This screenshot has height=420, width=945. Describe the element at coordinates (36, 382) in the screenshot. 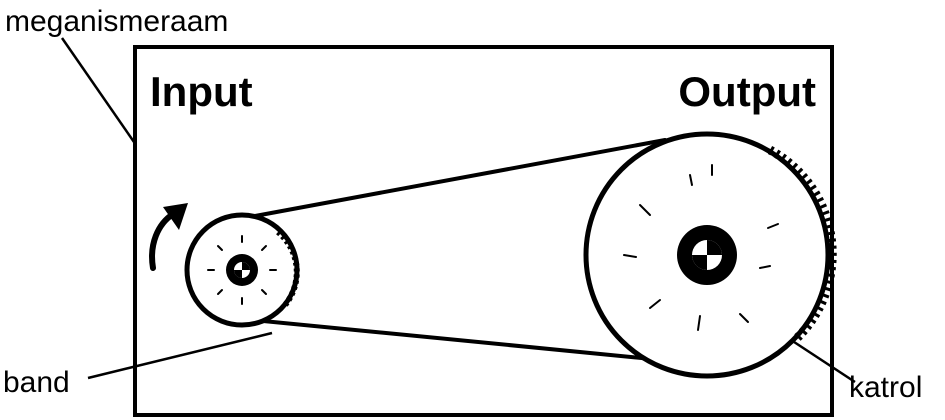

I see `belt-label: band` at that location.